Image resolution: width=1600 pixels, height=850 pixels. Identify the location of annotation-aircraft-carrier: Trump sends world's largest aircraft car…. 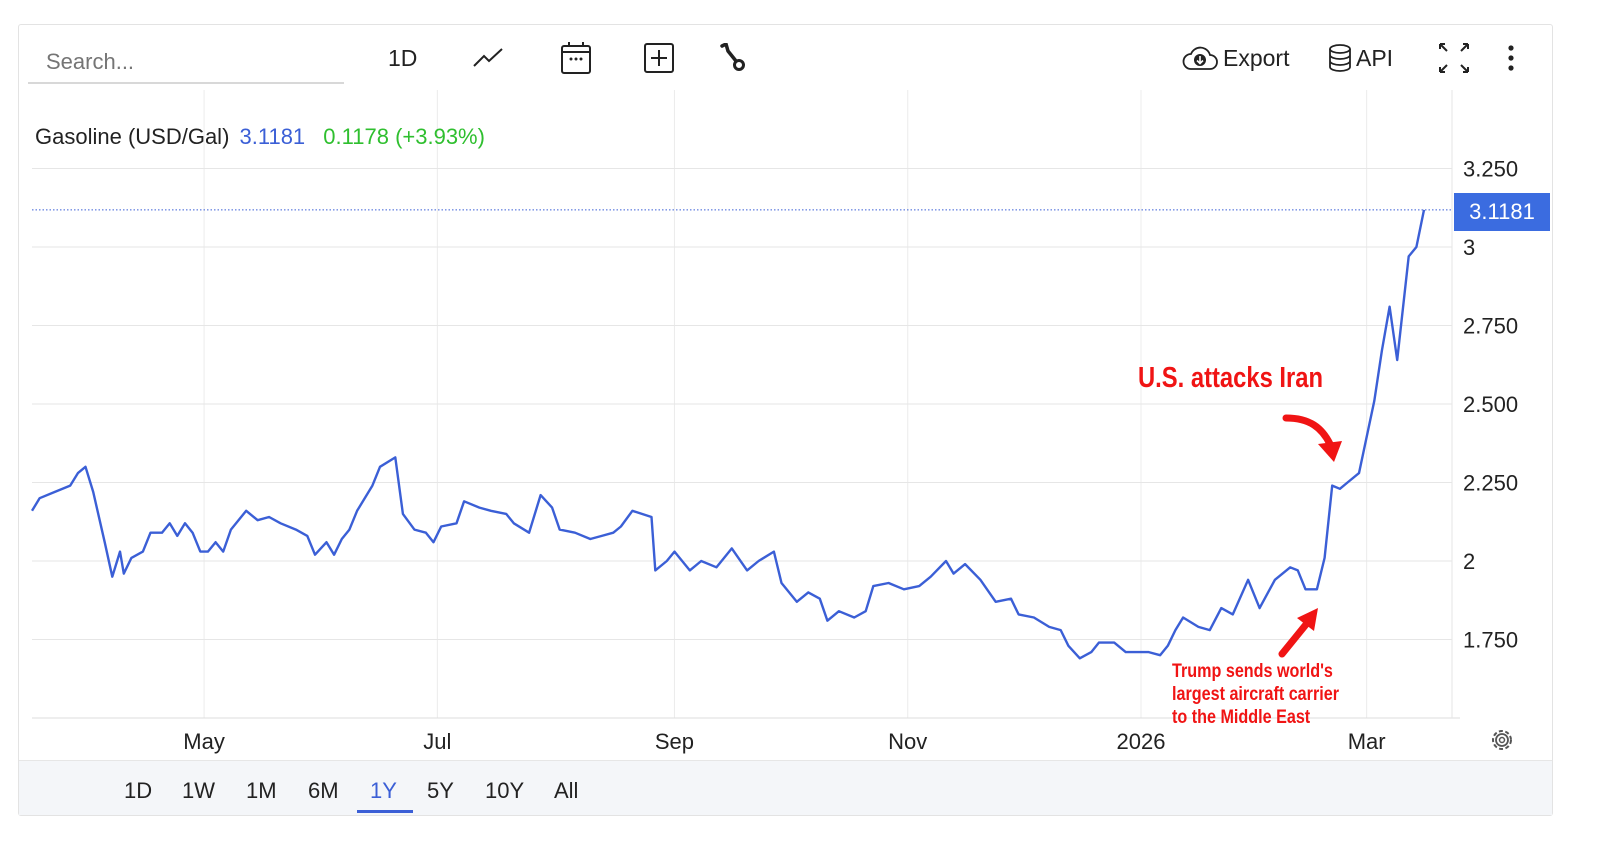
(1255, 694).